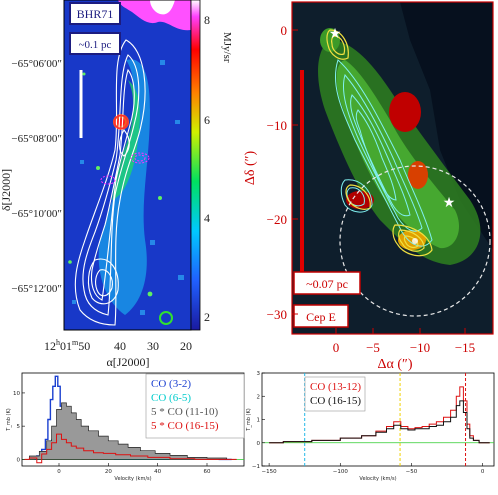  I want to click on ra-tick: 40, so click(120, 346).